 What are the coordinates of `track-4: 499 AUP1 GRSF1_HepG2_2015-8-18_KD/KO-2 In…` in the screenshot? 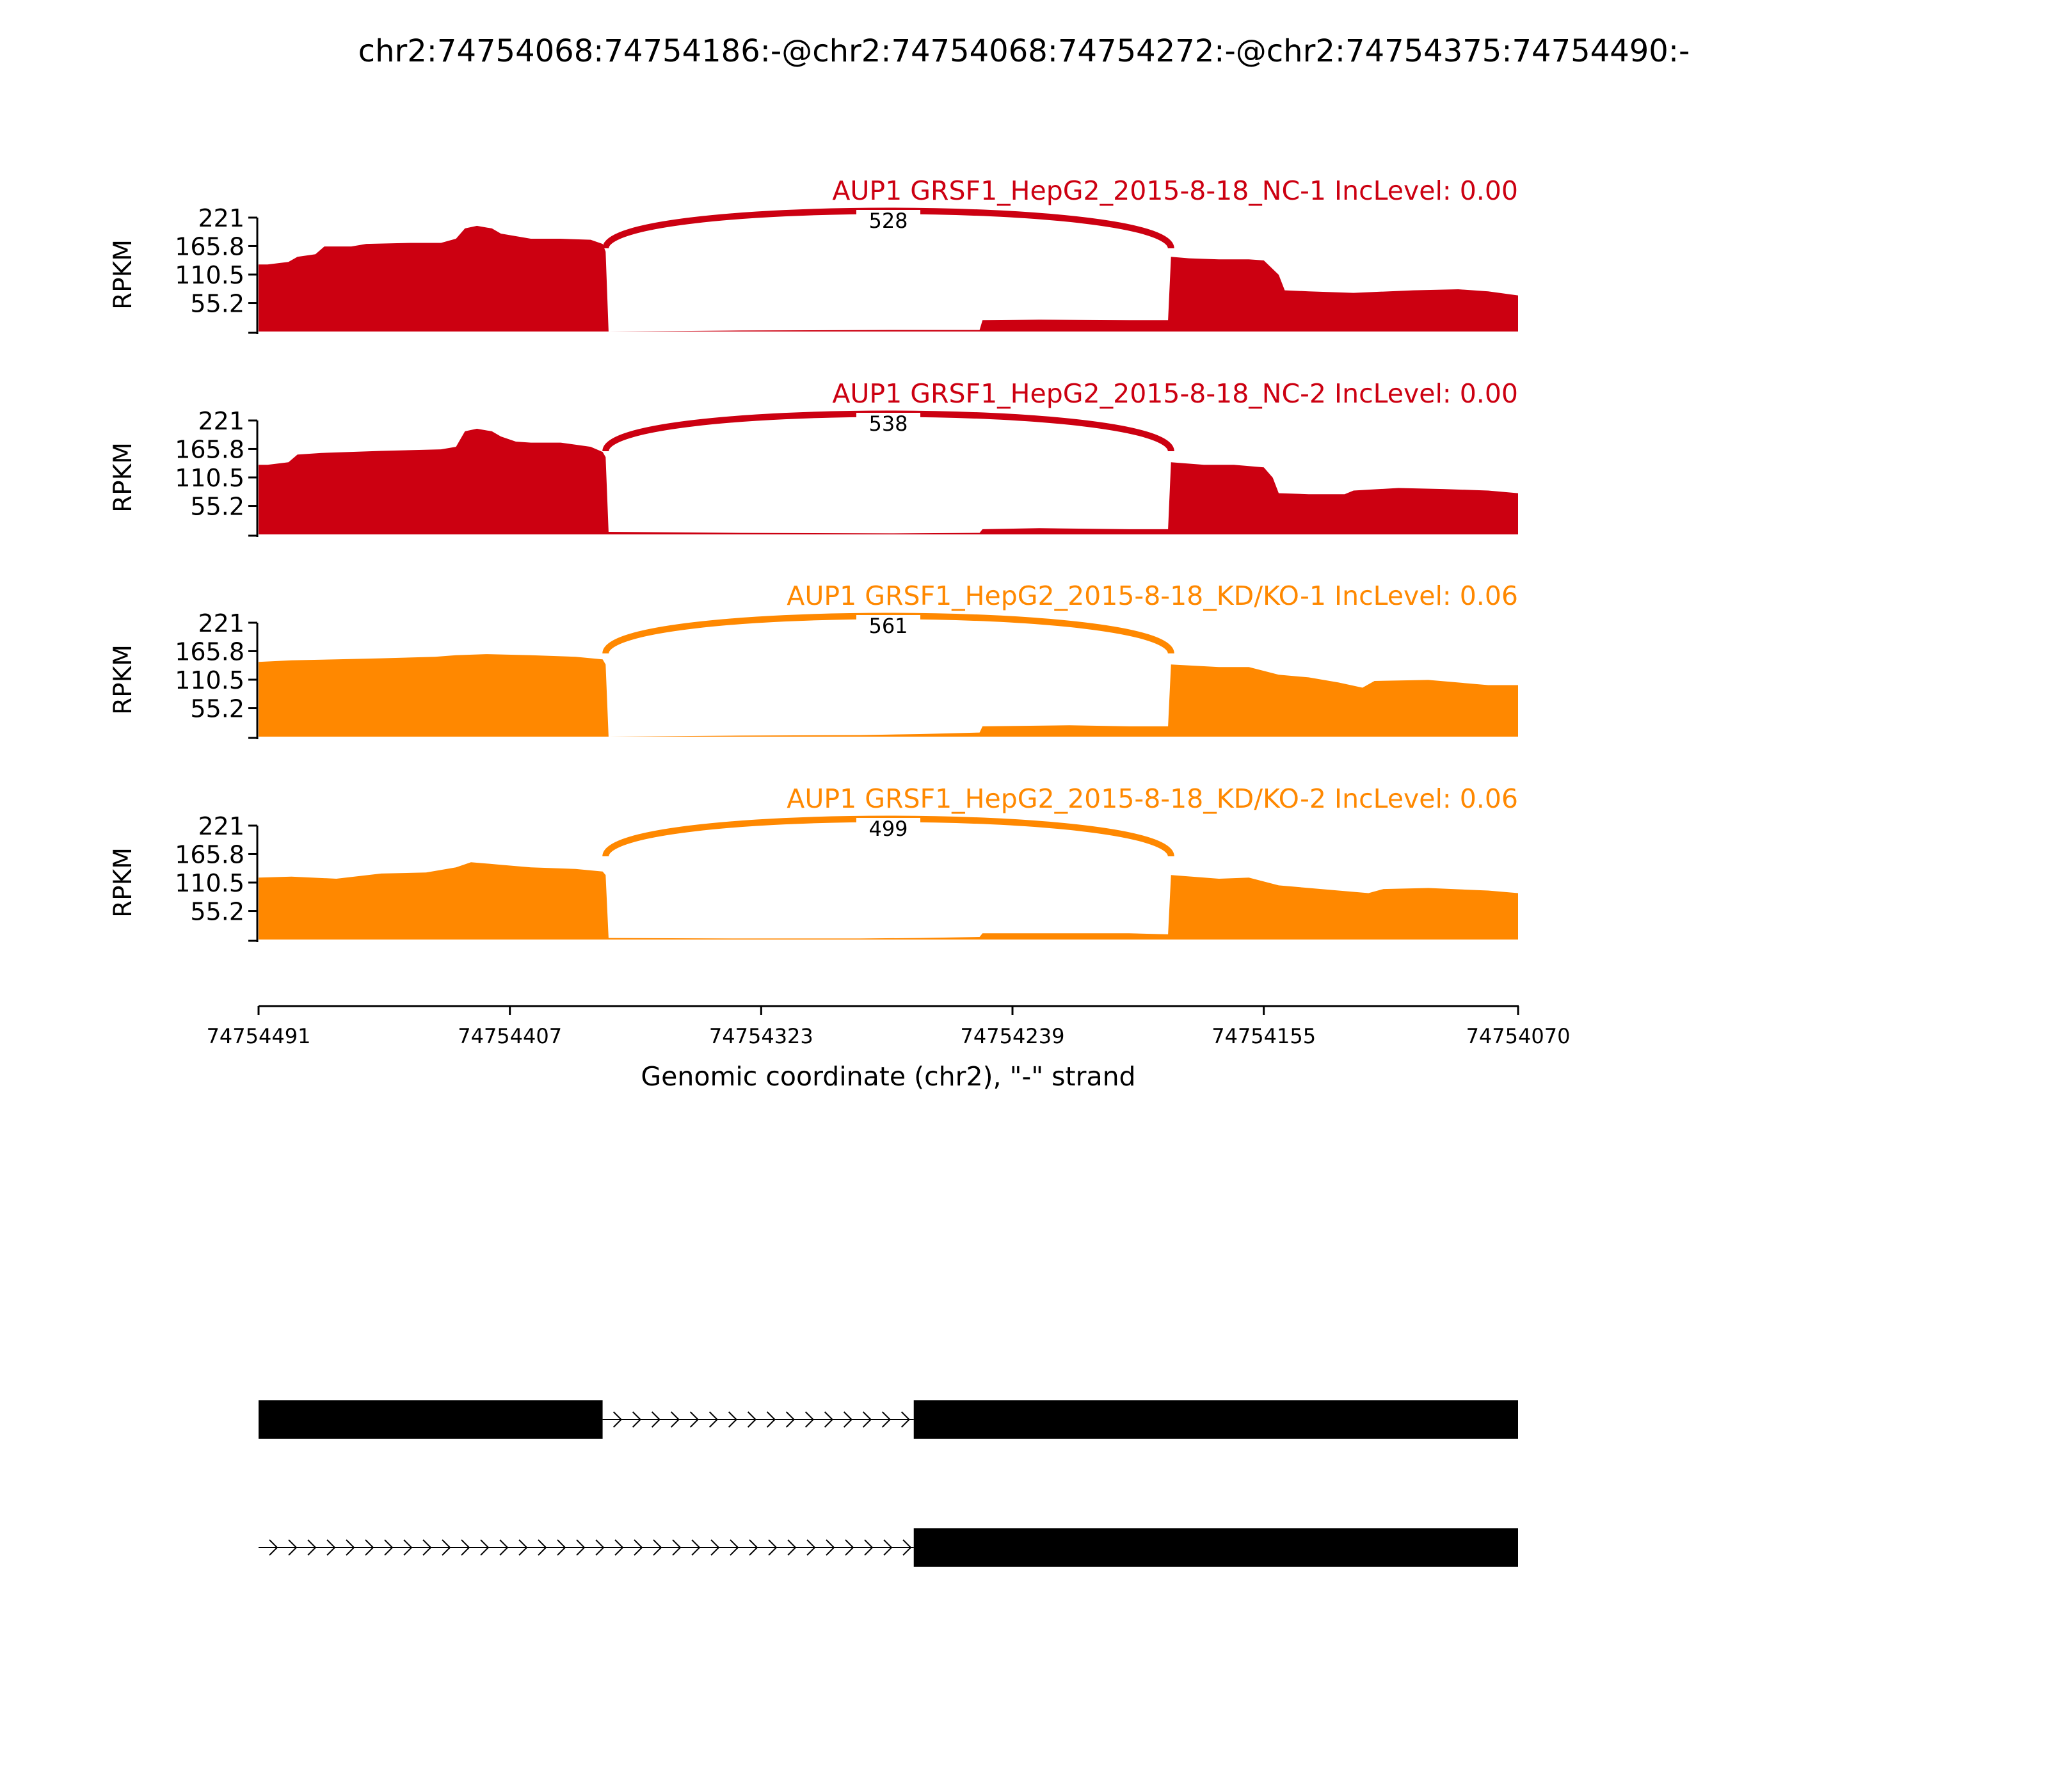 It's located at (813, 862).